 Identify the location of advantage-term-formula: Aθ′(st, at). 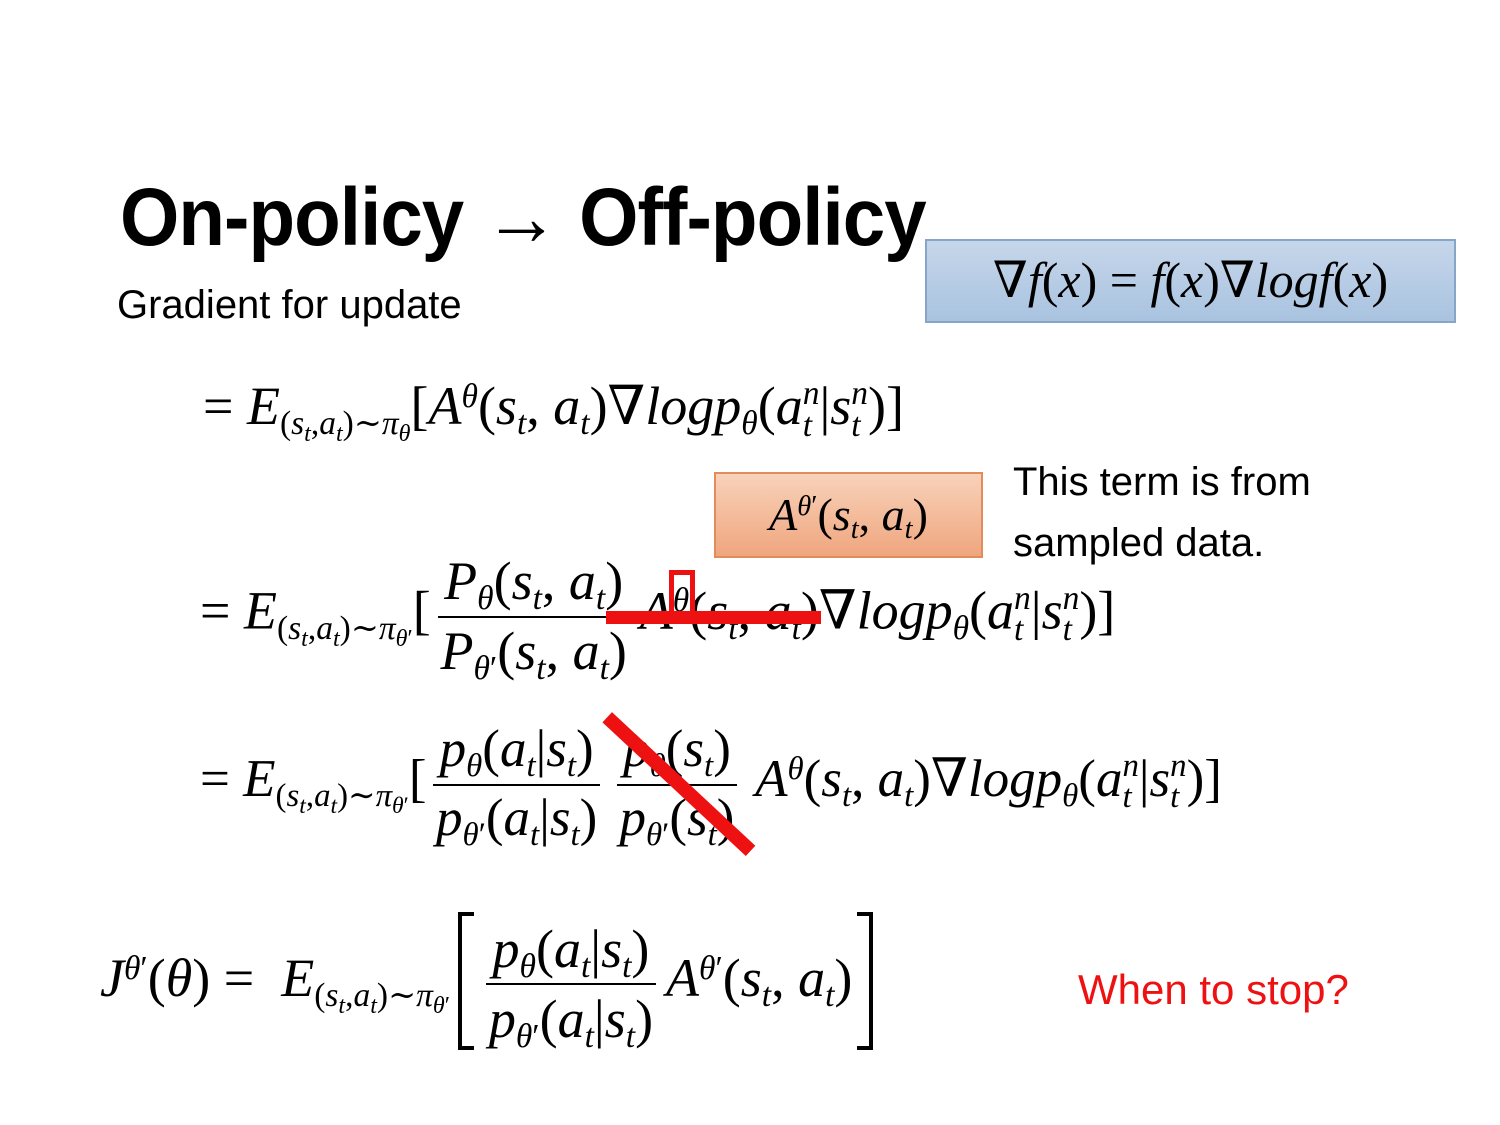
(848, 517).